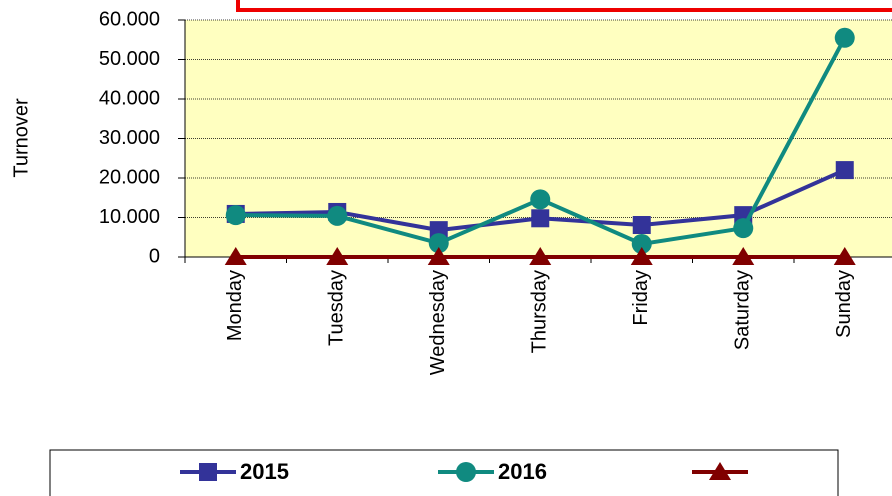 The height and width of the screenshot is (496, 892). What do you see at coordinates (522, 471) in the screenshot?
I see `legend-label: 2016` at bounding box center [522, 471].